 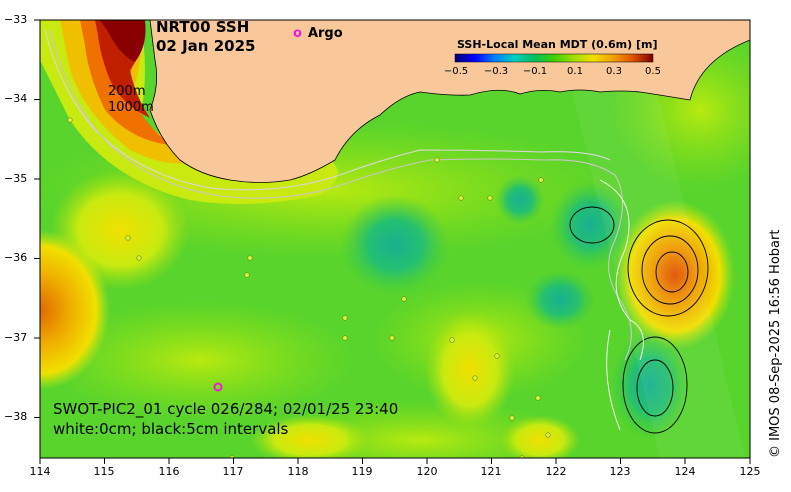 What do you see at coordinates (131, 107) in the screenshot?
I see `depth-label-1000m: 1000m` at bounding box center [131, 107].